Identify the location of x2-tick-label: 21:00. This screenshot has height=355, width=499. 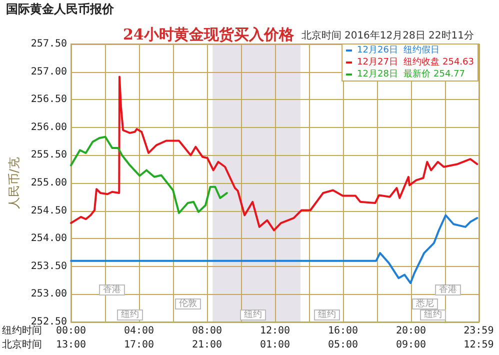
(207, 345).